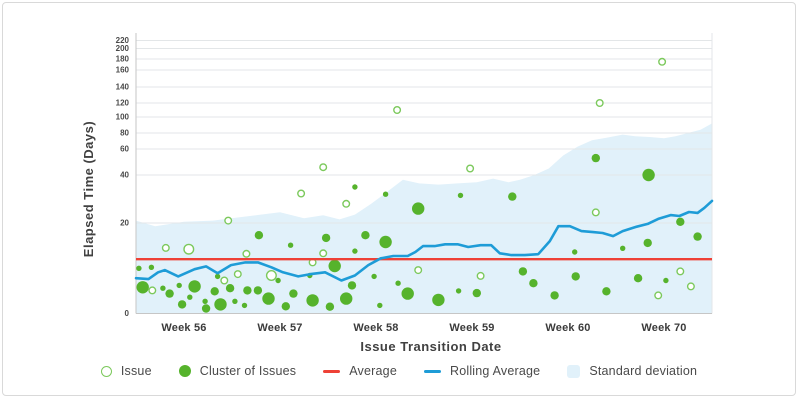  What do you see at coordinates (126, 371) in the screenshot?
I see `legend-item-issue: Issue` at bounding box center [126, 371].